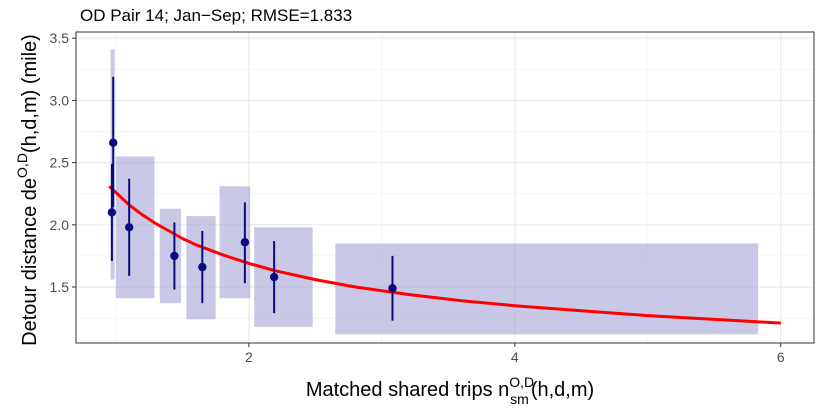  What do you see at coordinates (781, 357) in the screenshot?
I see `x-tick-label: 6` at bounding box center [781, 357].